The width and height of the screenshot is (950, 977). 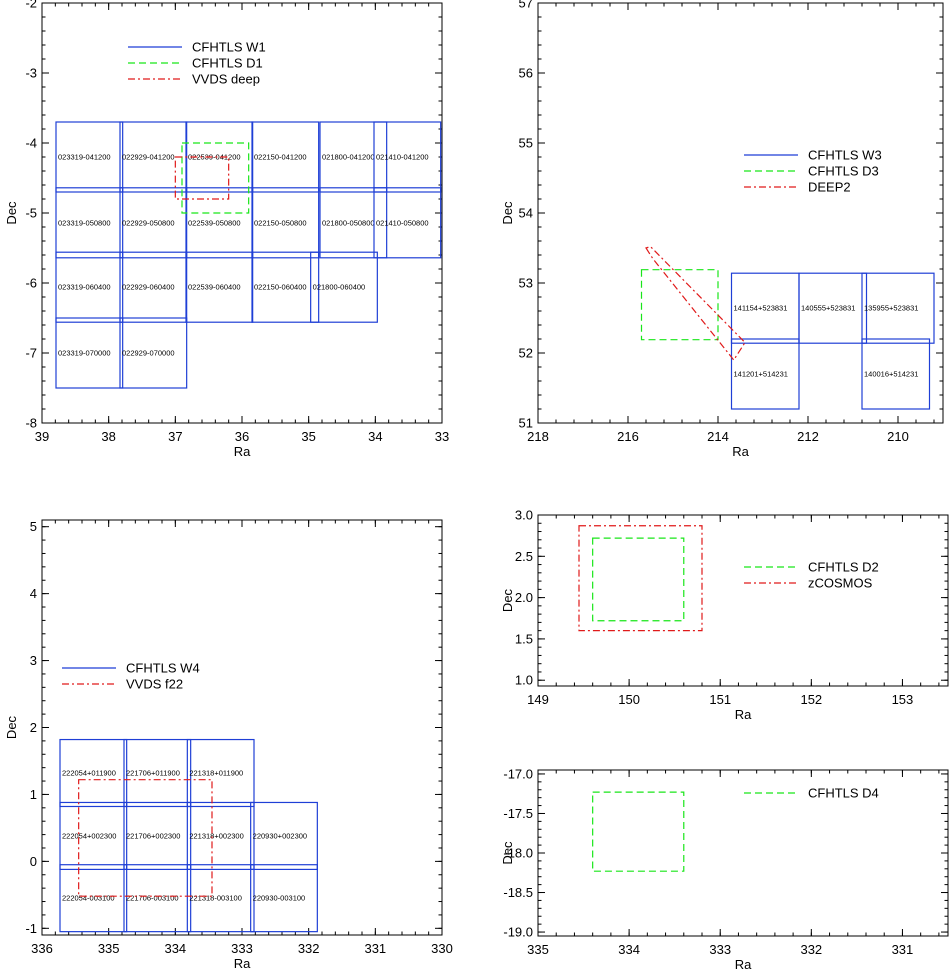 I want to click on y-tick-label: -4, so click(x=31, y=143).